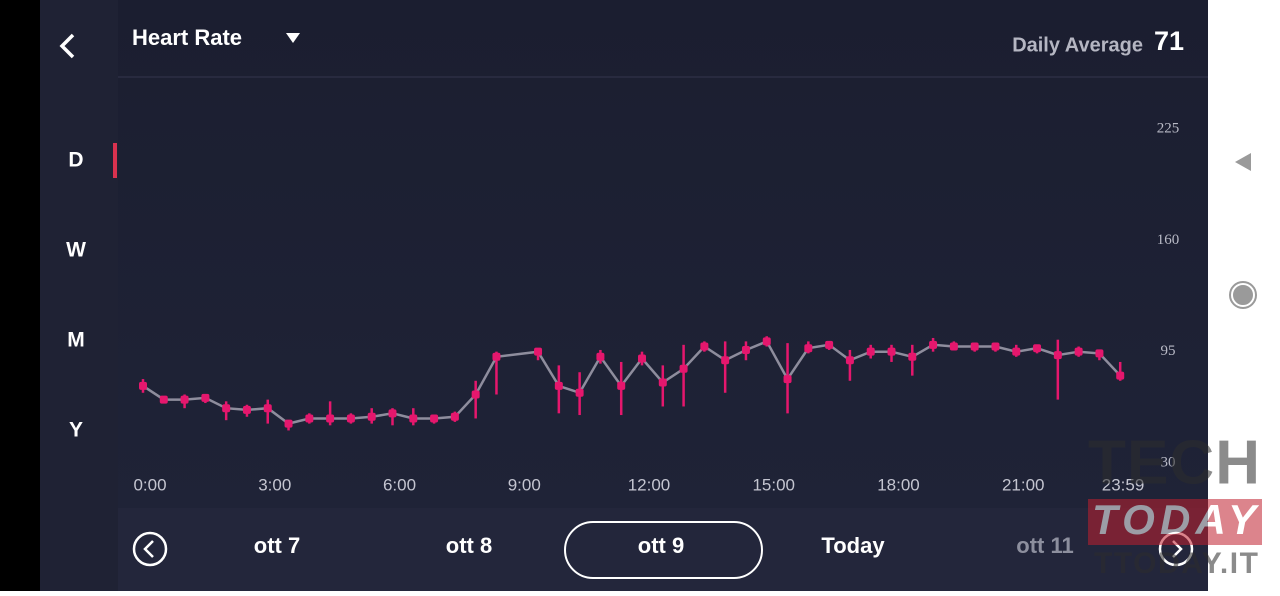  What do you see at coordinates (898, 484) in the screenshot?
I see `x-tick-label: 18:00` at bounding box center [898, 484].